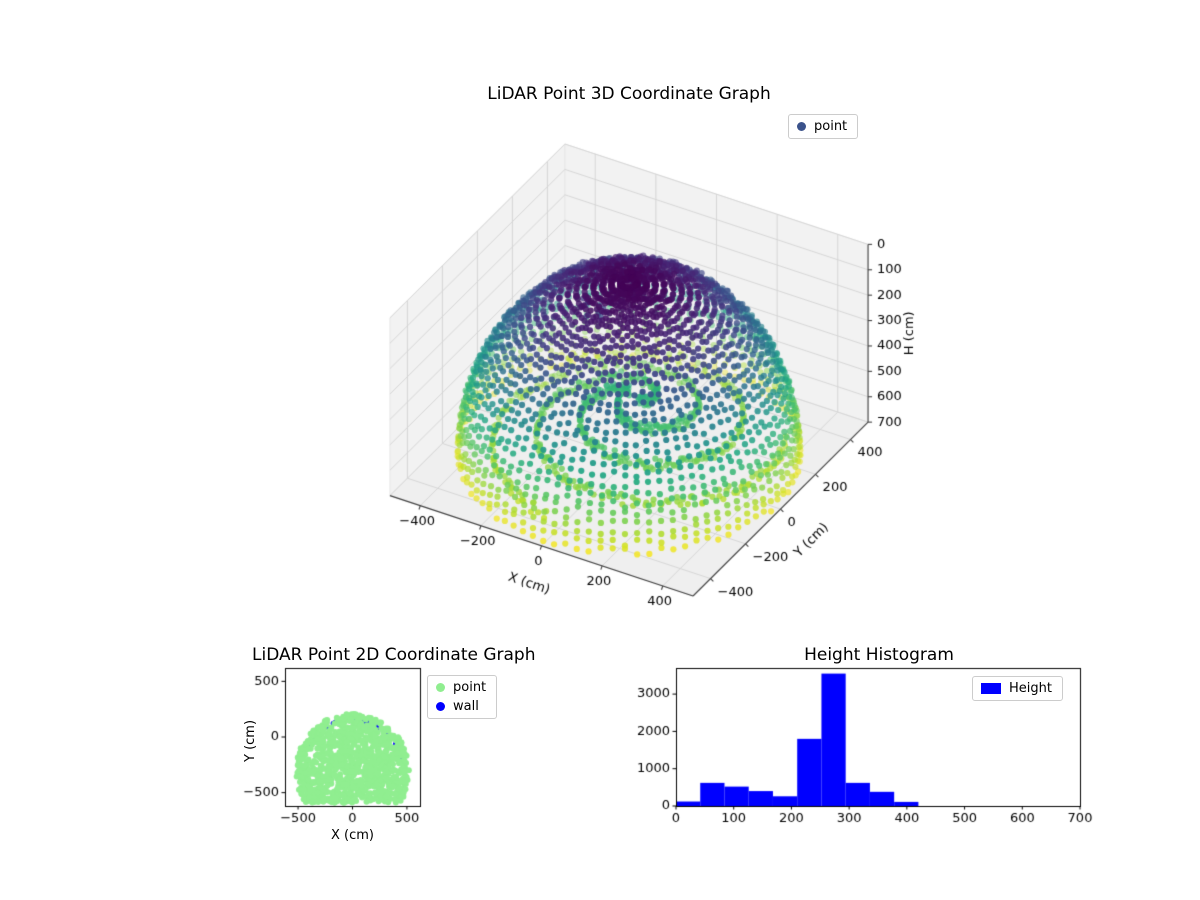  Describe the element at coordinates (1030, 688) in the screenshot. I see `legend-label-height: Height` at that location.